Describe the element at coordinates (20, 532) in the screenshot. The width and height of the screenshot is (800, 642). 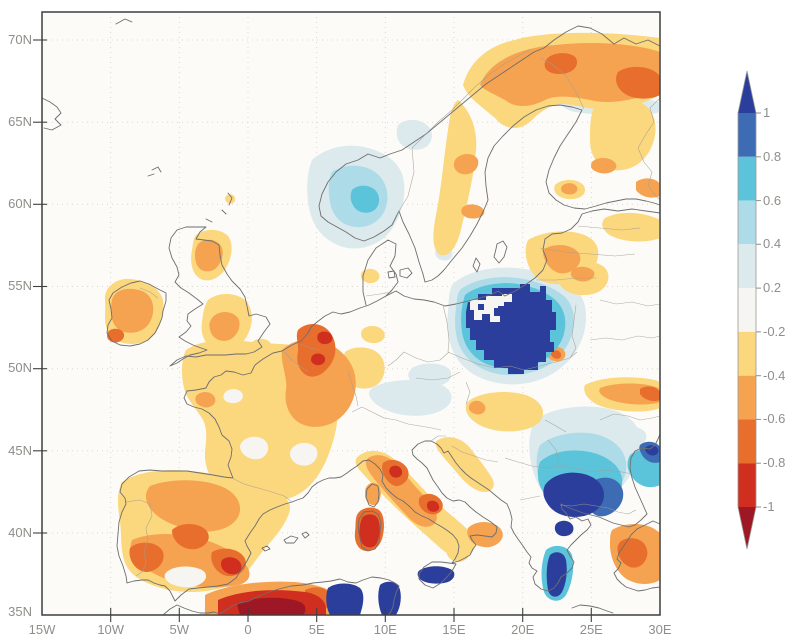
I see `lat-tick-label: 40N` at that location.